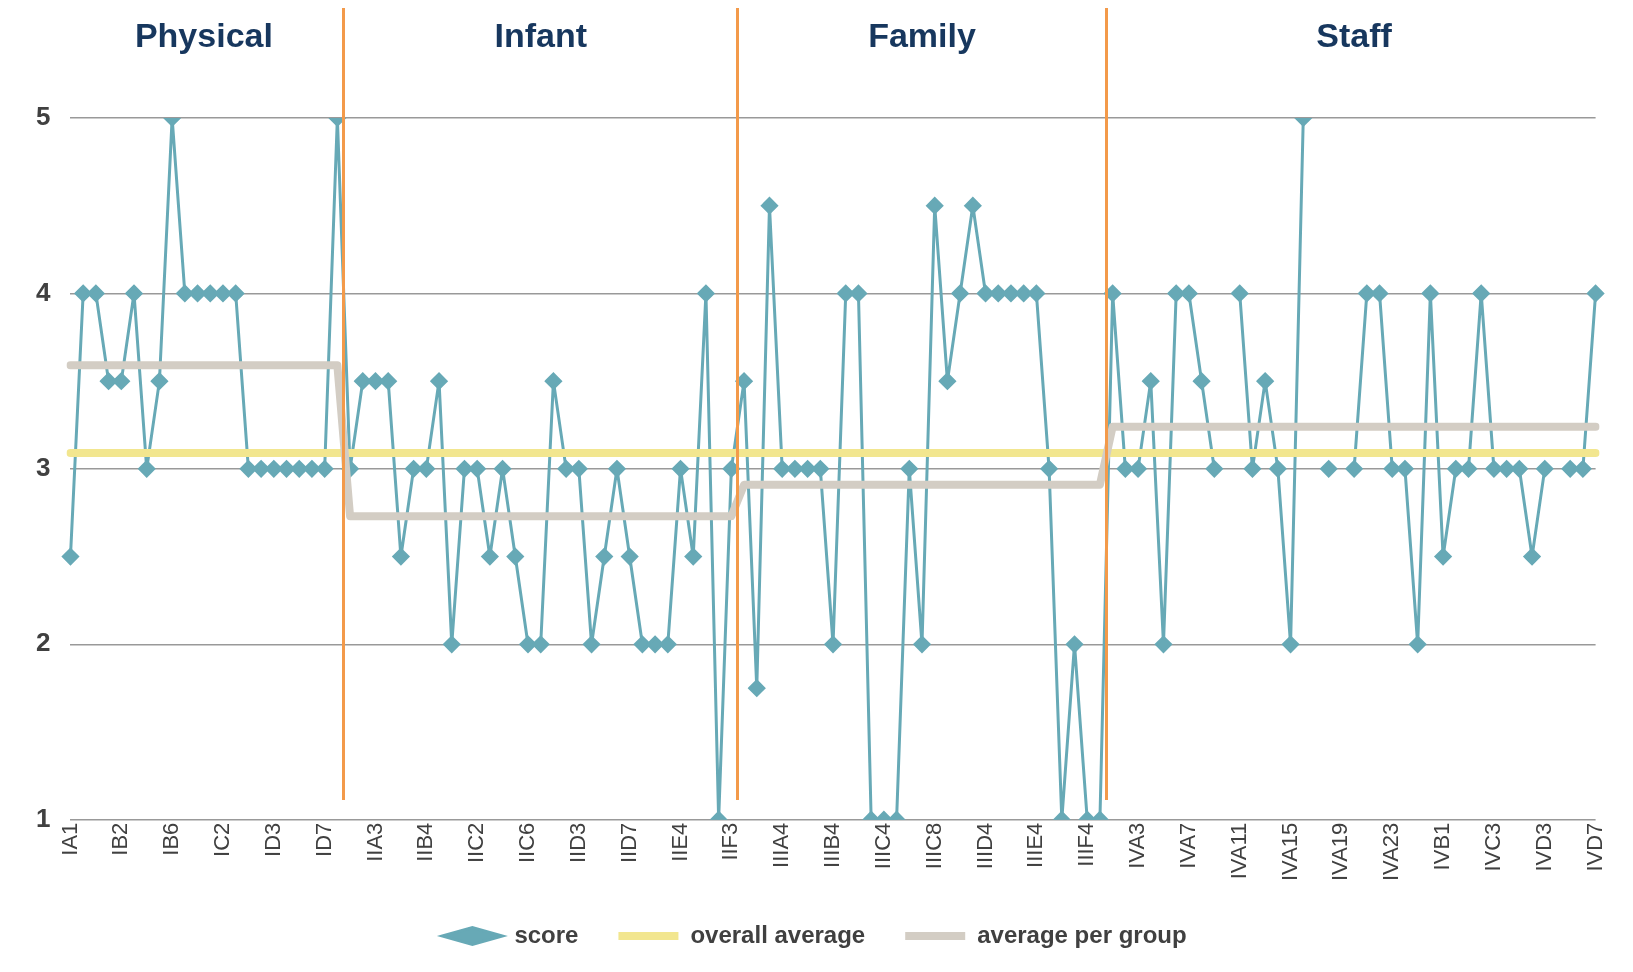  Describe the element at coordinates (1187, 845) in the screenshot. I see `x-tick-label: IVA7` at that location.